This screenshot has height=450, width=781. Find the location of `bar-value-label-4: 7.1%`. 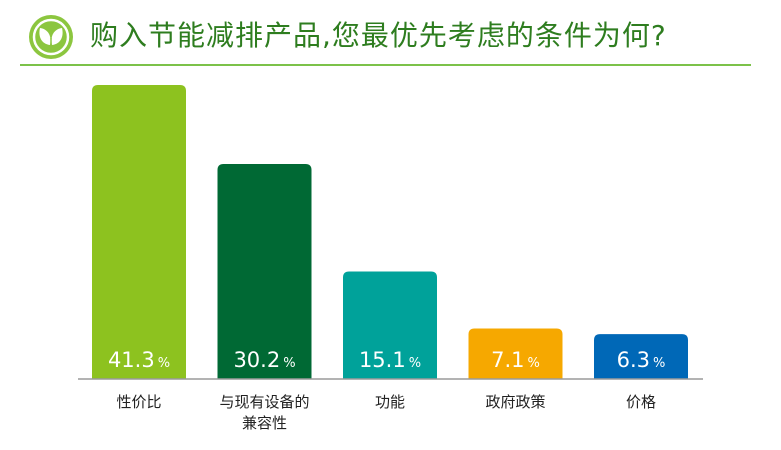

bar-value-label-4: 7.1% is located at coordinates (515, 360).